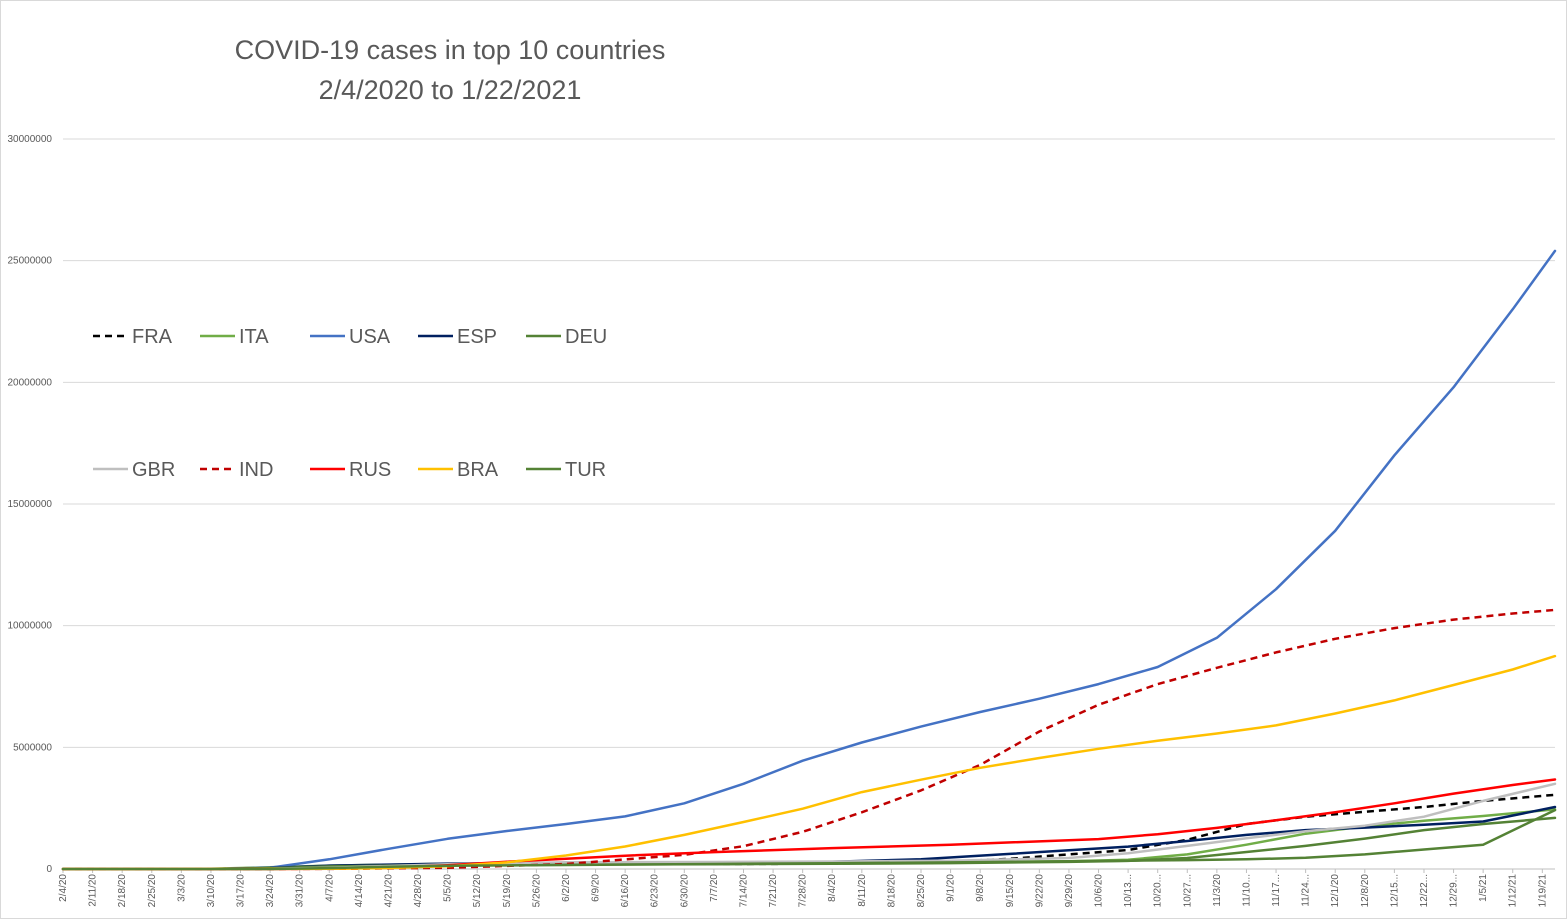 The image size is (1567, 919). I want to click on y-tick-label: 20000000, so click(30, 382).